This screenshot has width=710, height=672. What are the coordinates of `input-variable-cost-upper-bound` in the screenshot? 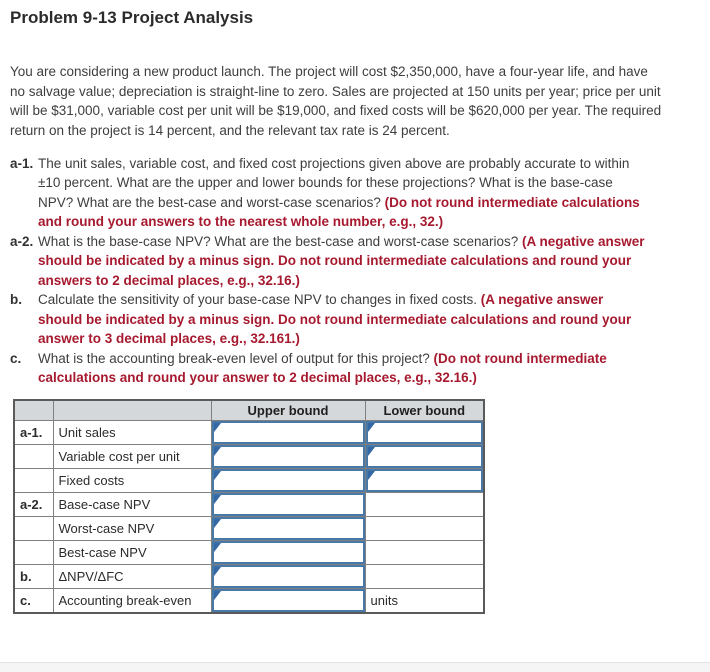 It's located at (288, 456).